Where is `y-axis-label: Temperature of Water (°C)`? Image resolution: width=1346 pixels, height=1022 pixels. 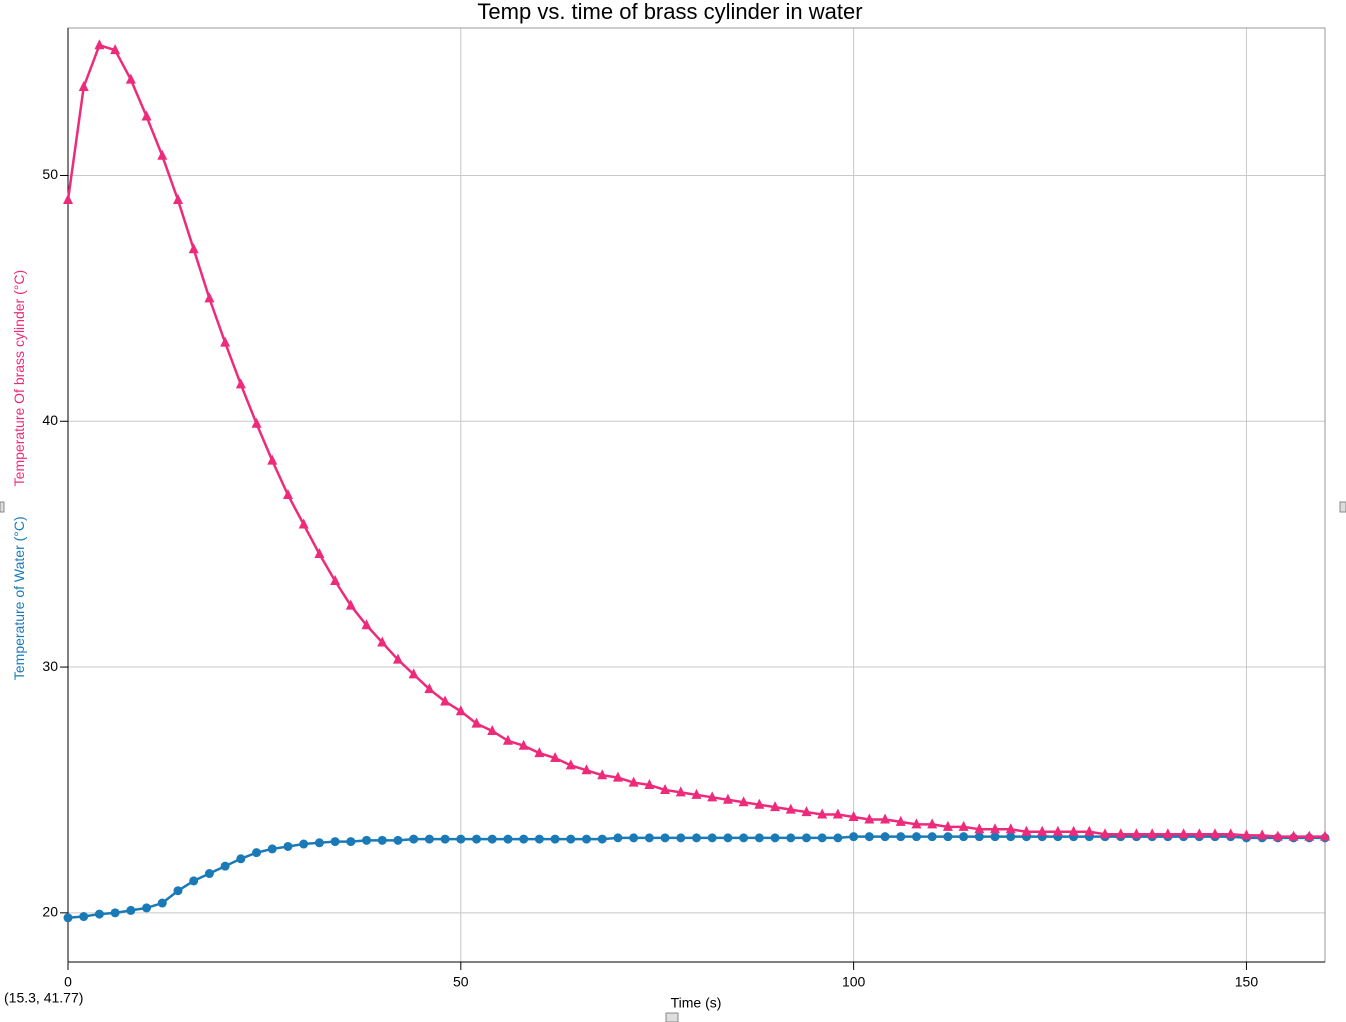 y-axis-label: Temperature of Water (°C) is located at coordinates (19, 598).